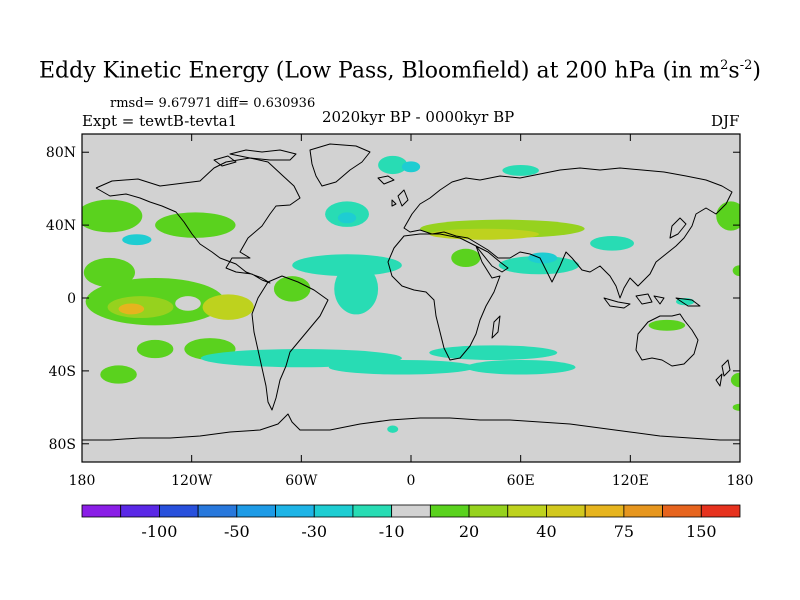 Image resolution: width=800 pixels, height=600 pixels. I want to click on colorbar-label: -100, so click(159, 531).